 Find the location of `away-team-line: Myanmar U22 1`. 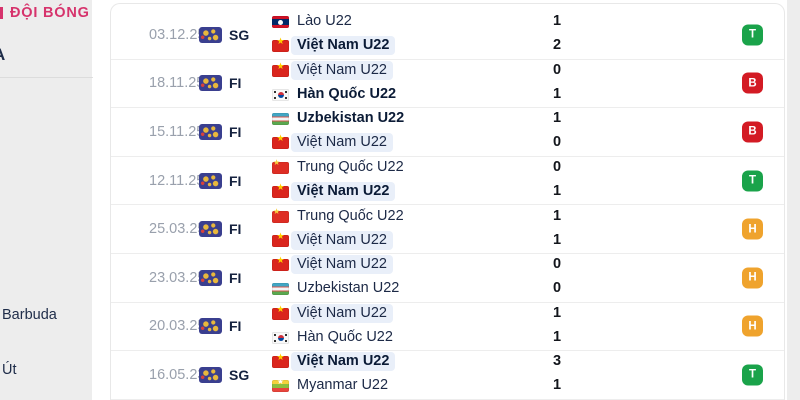

away-team-line: Myanmar U22 1 is located at coordinates (447, 386).